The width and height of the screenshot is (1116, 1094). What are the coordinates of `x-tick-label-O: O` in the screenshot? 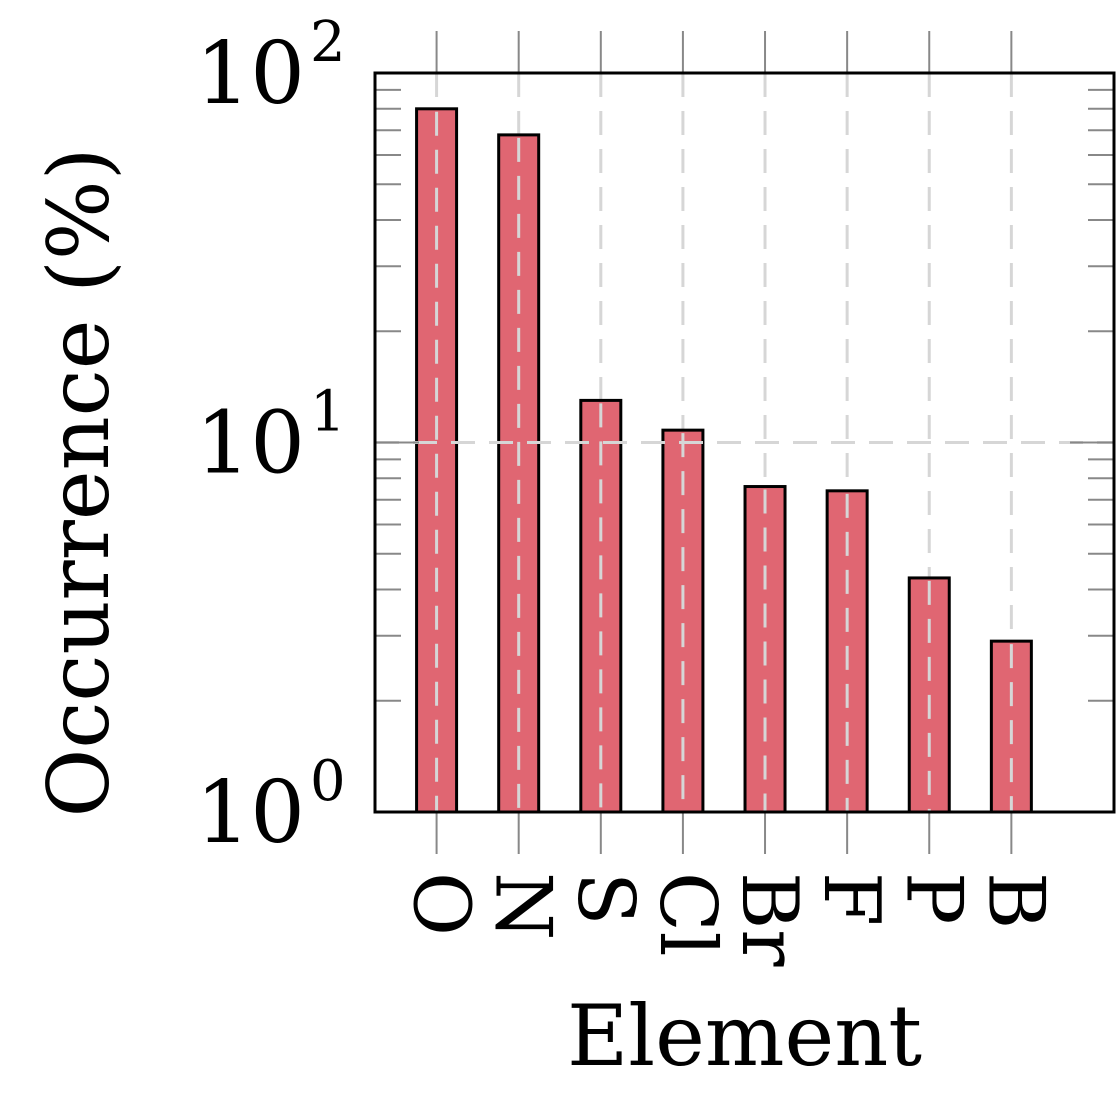 It's located at (441, 904).